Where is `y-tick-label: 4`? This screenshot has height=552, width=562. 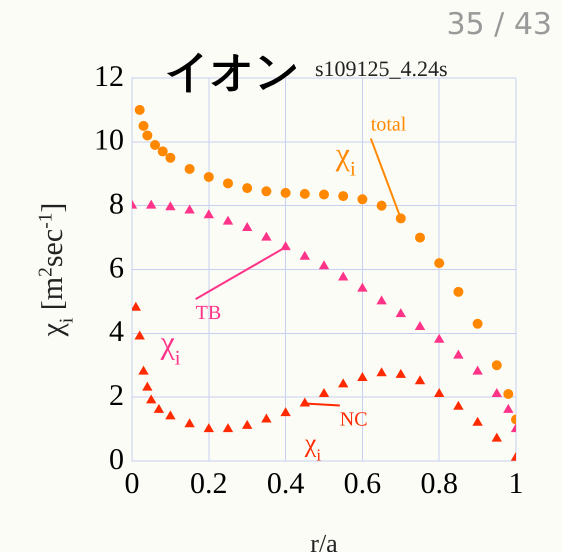
y-tick-label: 4 is located at coordinates (116, 331).